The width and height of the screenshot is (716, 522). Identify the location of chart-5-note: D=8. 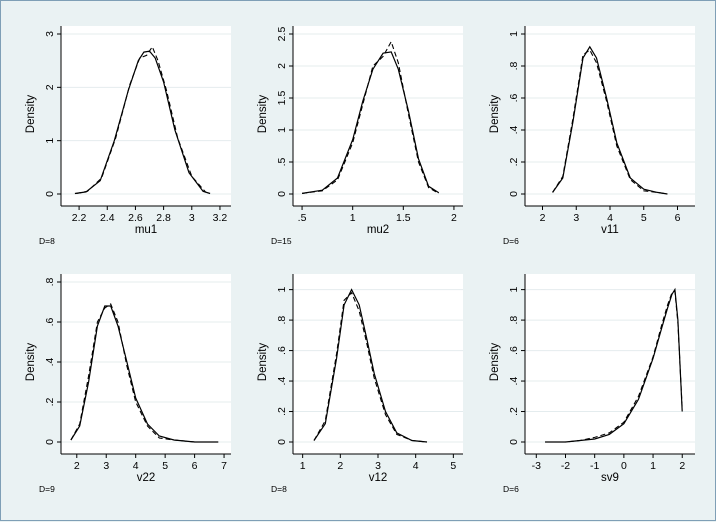
(279, 489).